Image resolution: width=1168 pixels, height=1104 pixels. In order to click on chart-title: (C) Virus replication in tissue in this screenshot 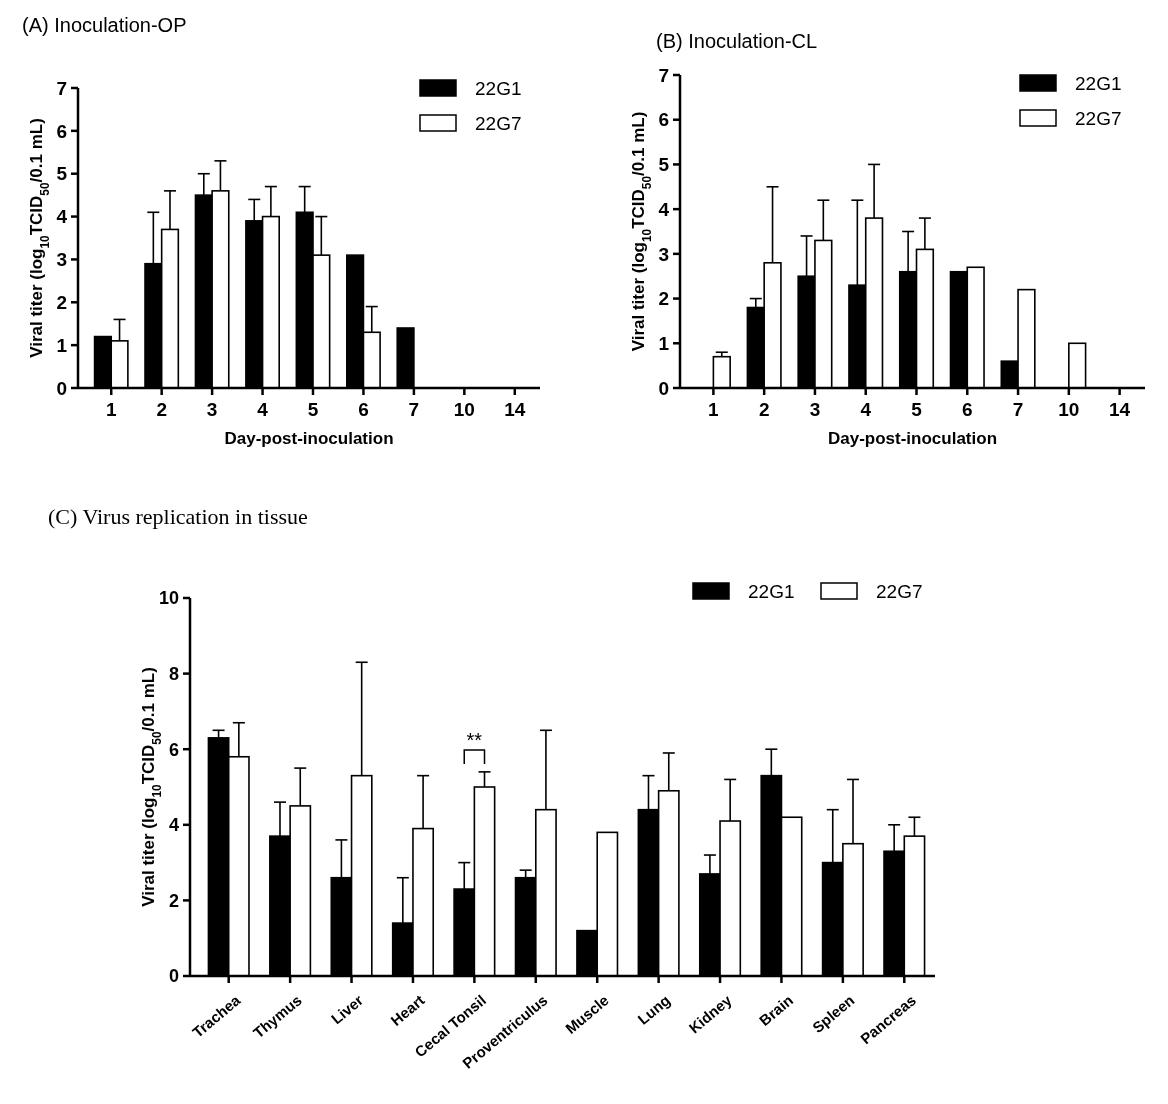, I will do `click(178, 516)`.